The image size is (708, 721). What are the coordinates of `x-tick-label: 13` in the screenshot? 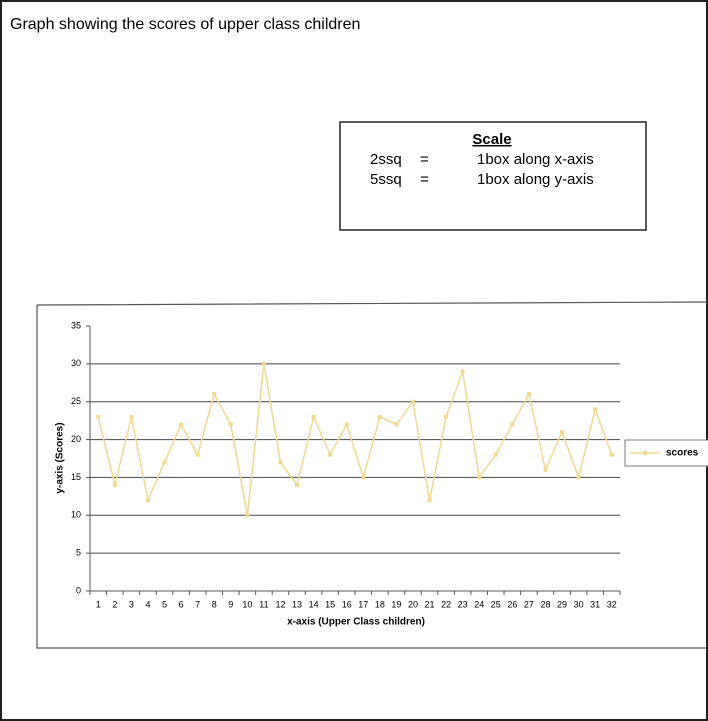 It's located at (297, 604).